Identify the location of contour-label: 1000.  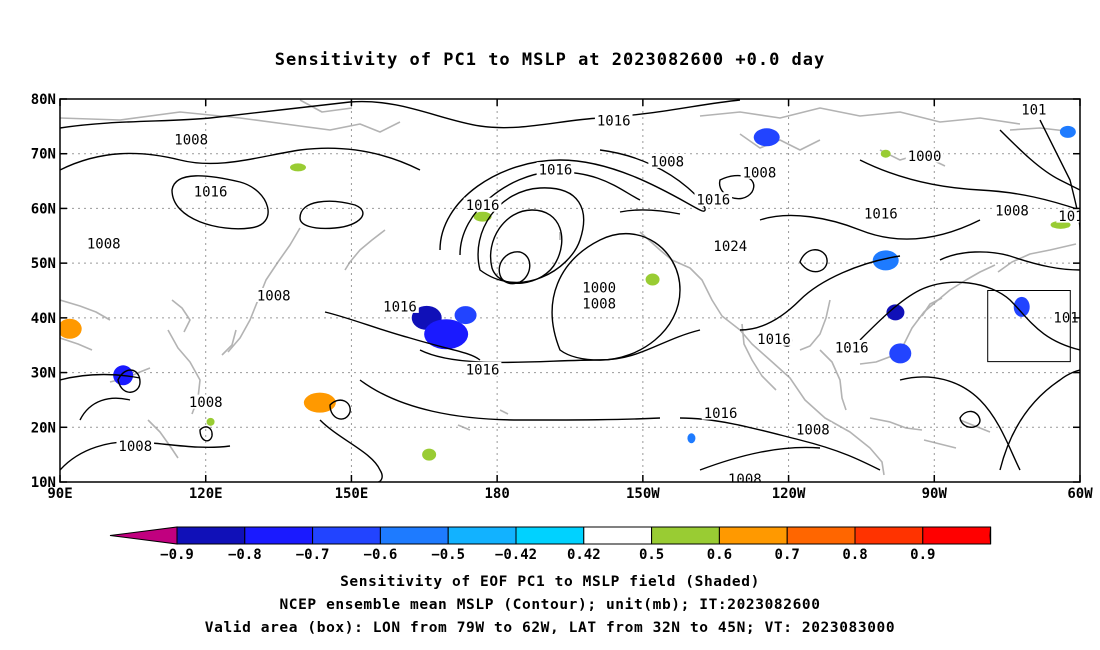
(599, 288).